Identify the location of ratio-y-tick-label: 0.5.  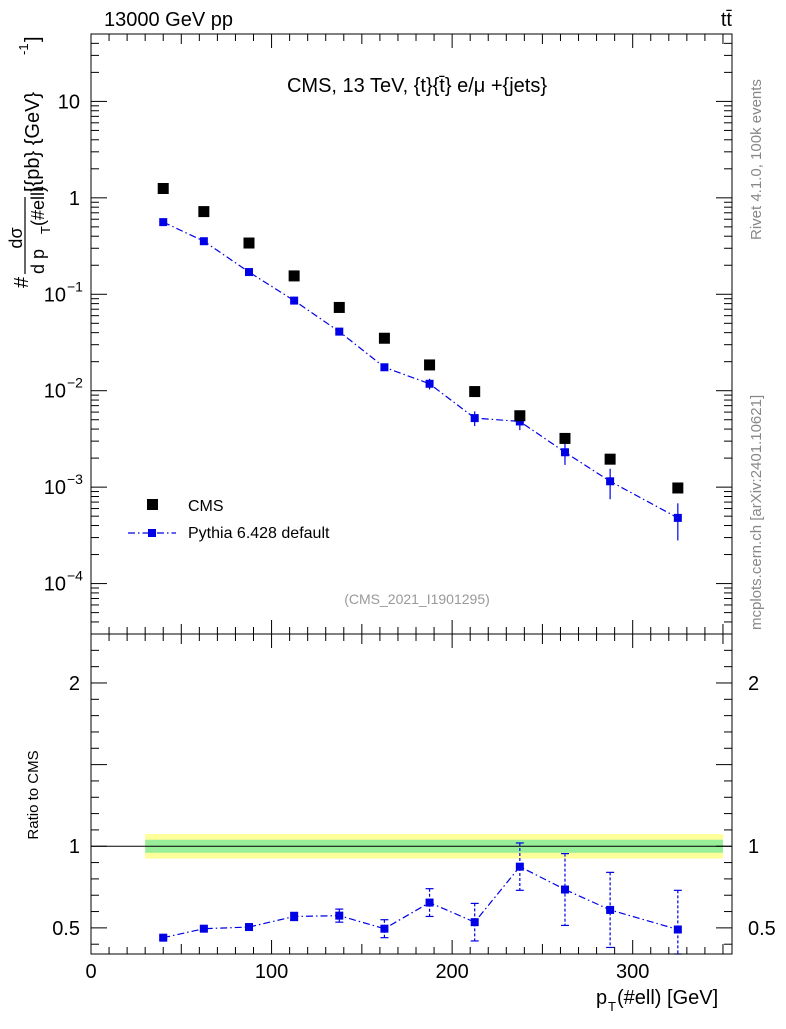
(66, 929).